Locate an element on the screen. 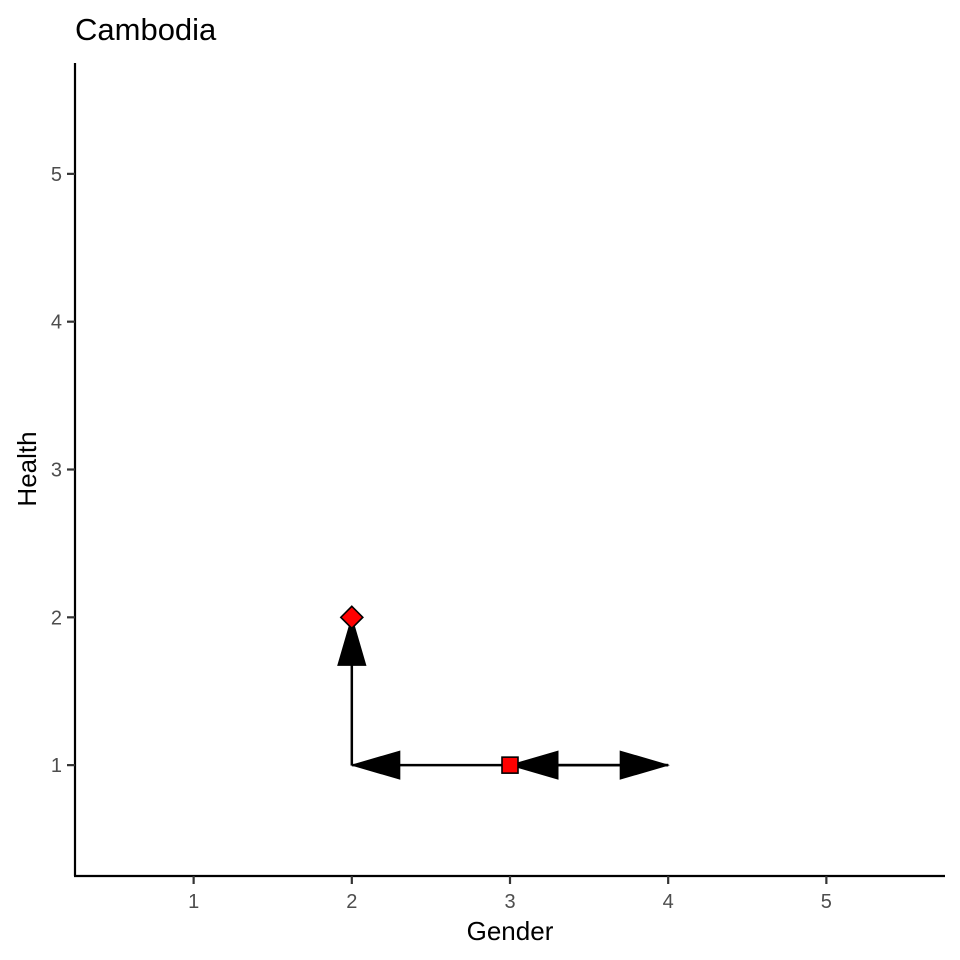 The height and width of the screenshot is (960, 960). y-tick-label: 4 is located at coordinates (56, 323).